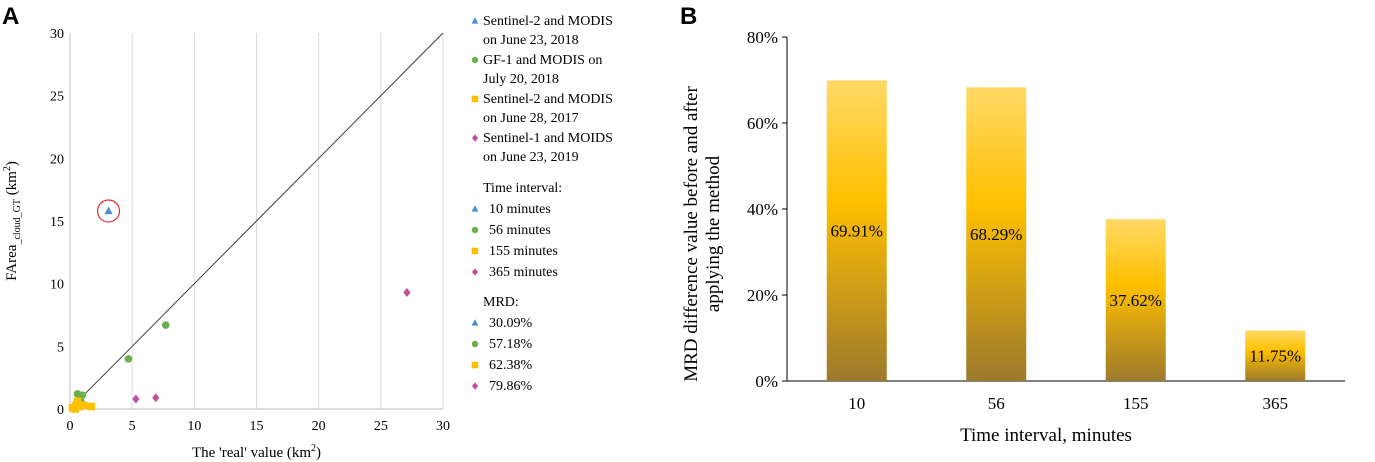  I want to click on legend-item: 30.09%, so click(511, 323).